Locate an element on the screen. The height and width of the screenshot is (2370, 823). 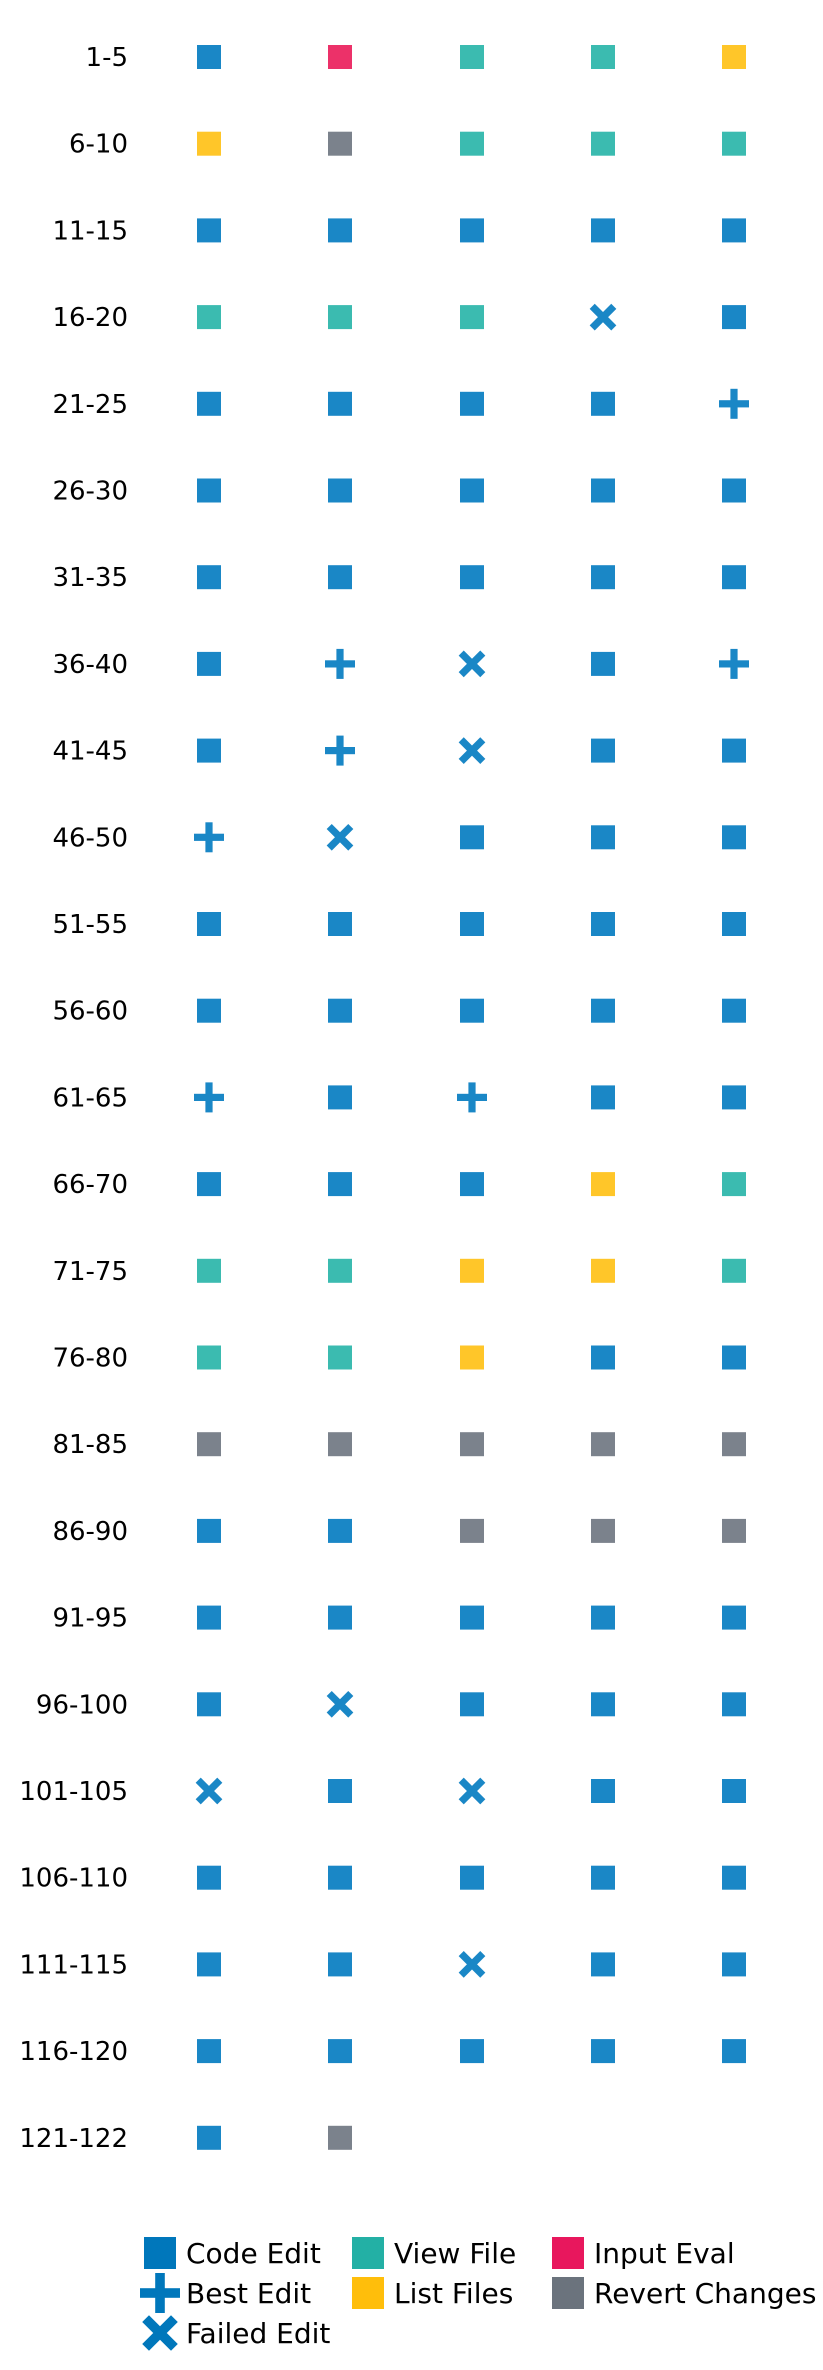
row-label: 81-85 is located at coordinates (90, 1445).